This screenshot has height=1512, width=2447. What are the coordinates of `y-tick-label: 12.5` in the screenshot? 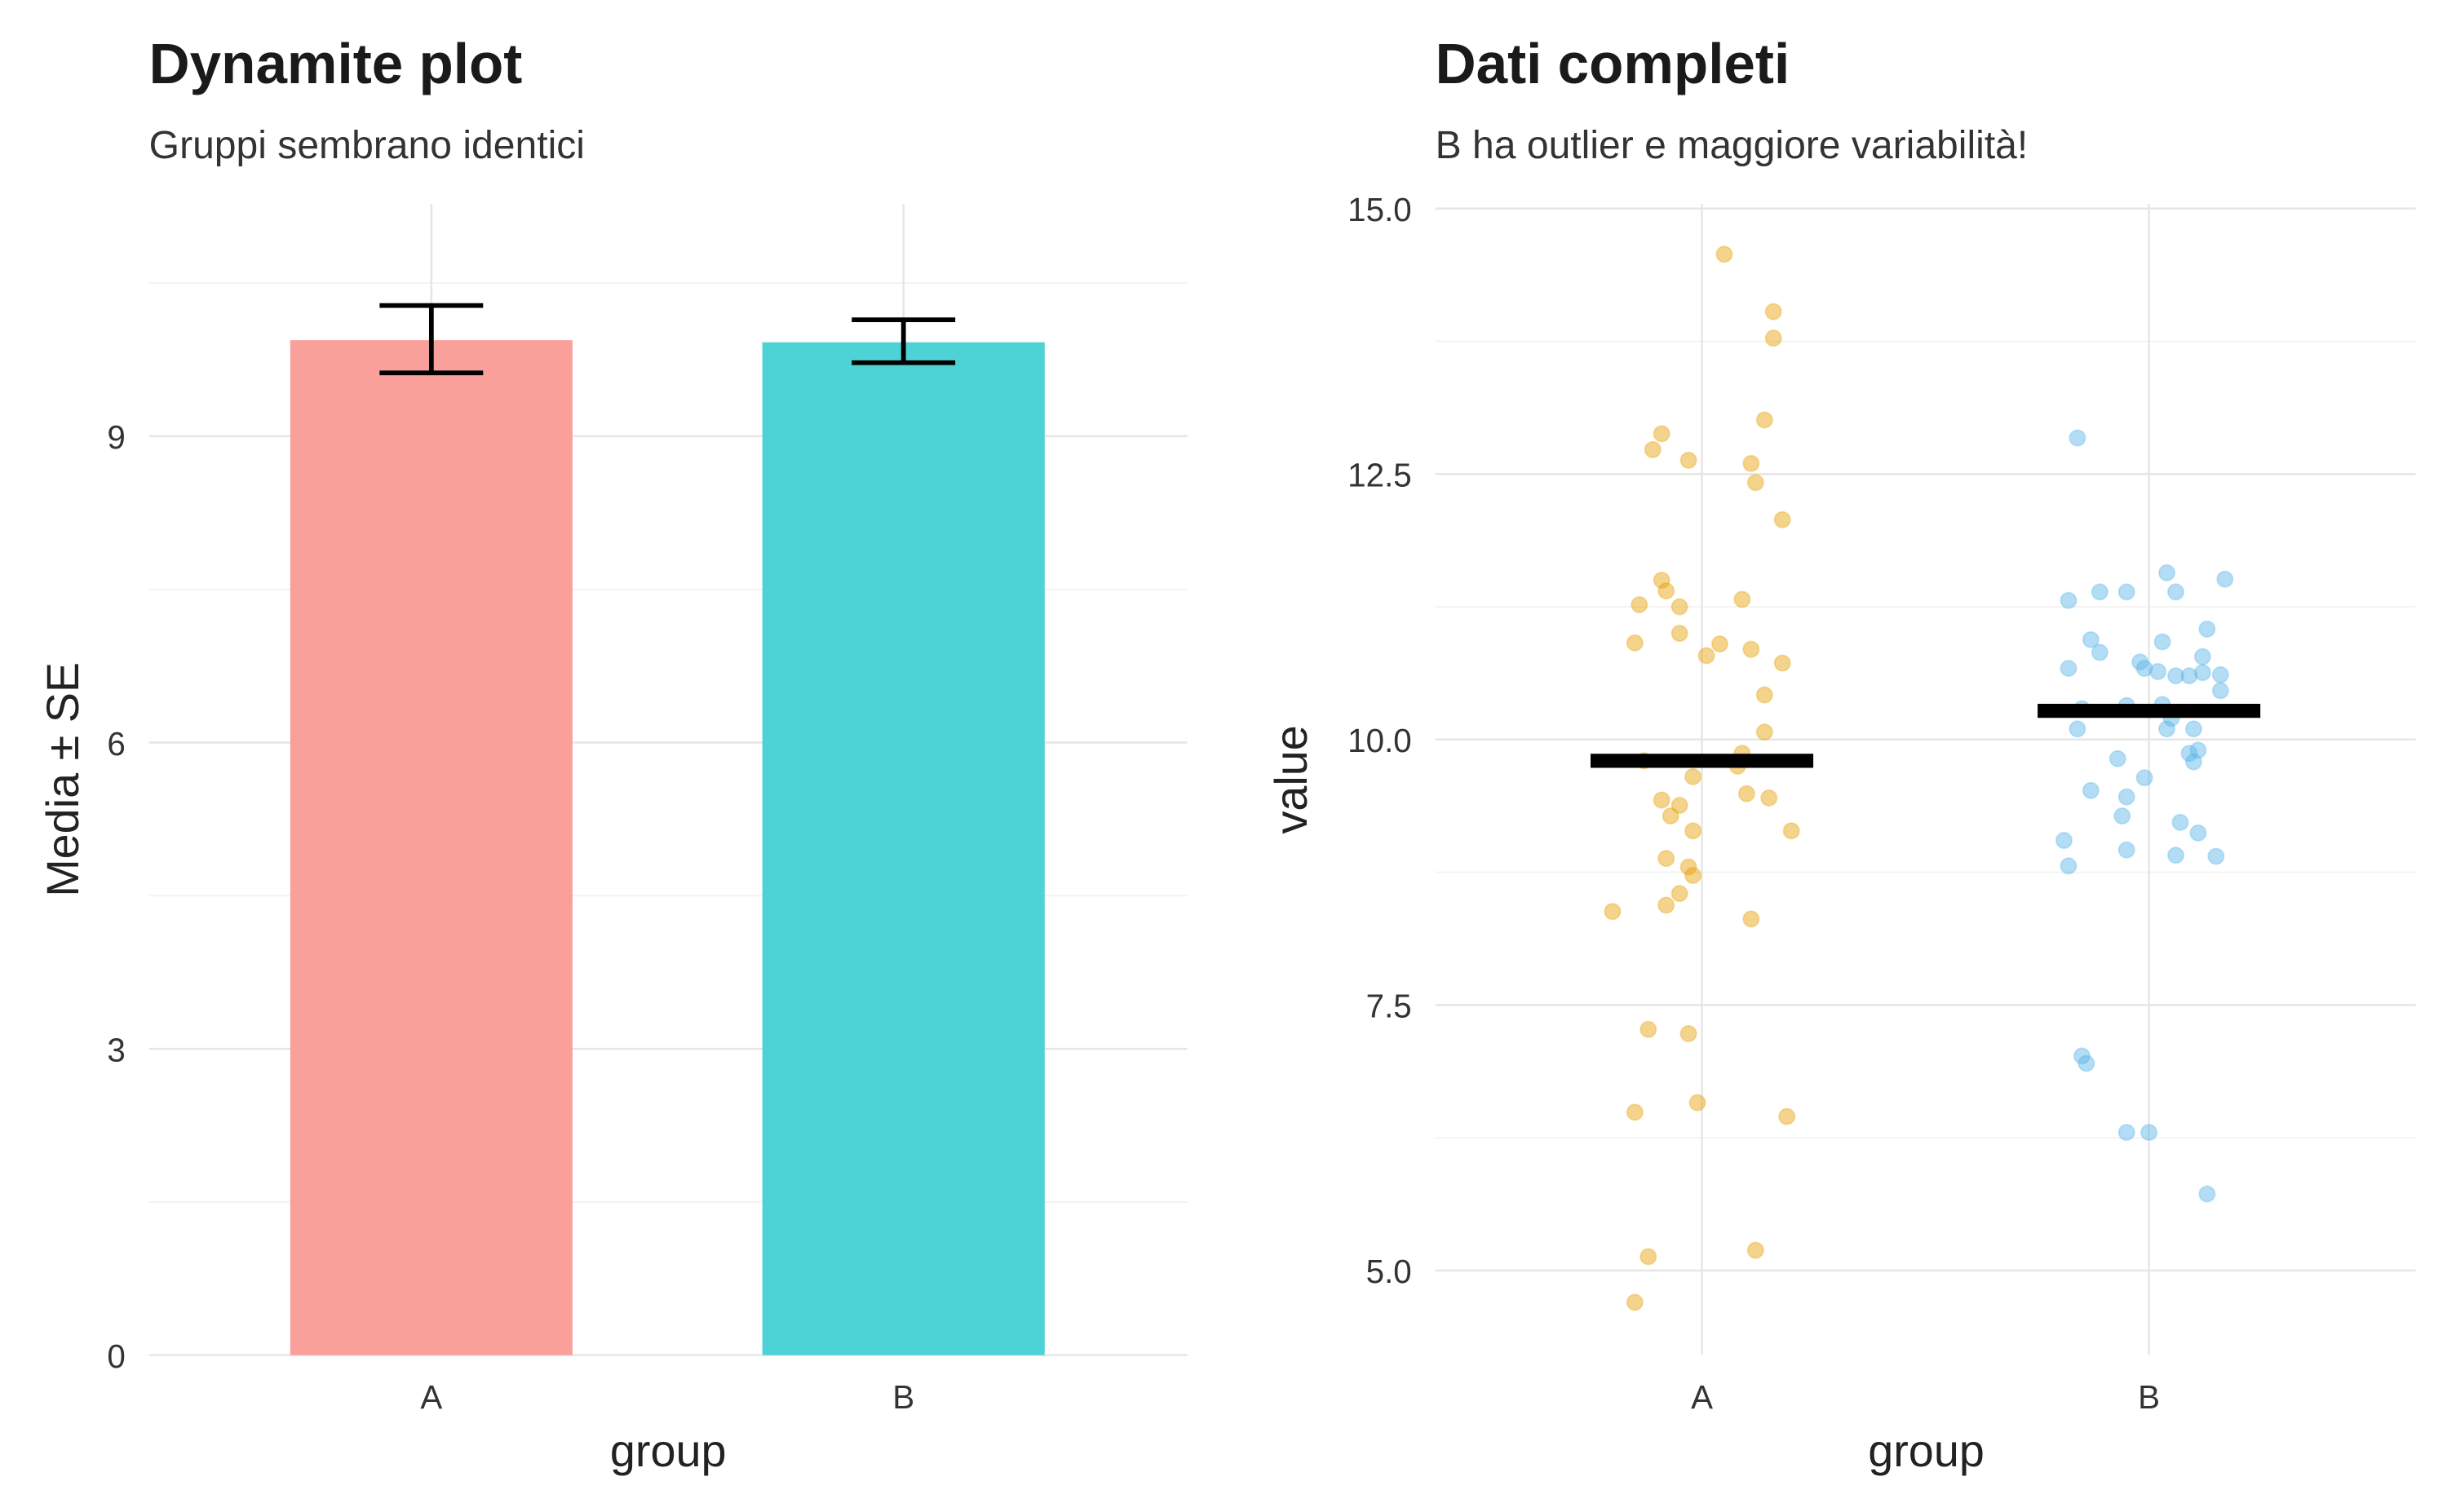 It's located at (1379, 475).